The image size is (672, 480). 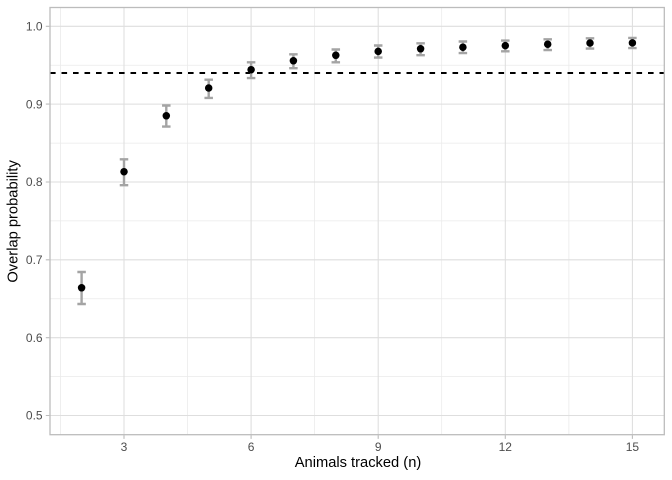 What do you see at coordinates (34, 27) in the screenshot?
I see `svg-text: 1.0` at bounding box center [34, 27].